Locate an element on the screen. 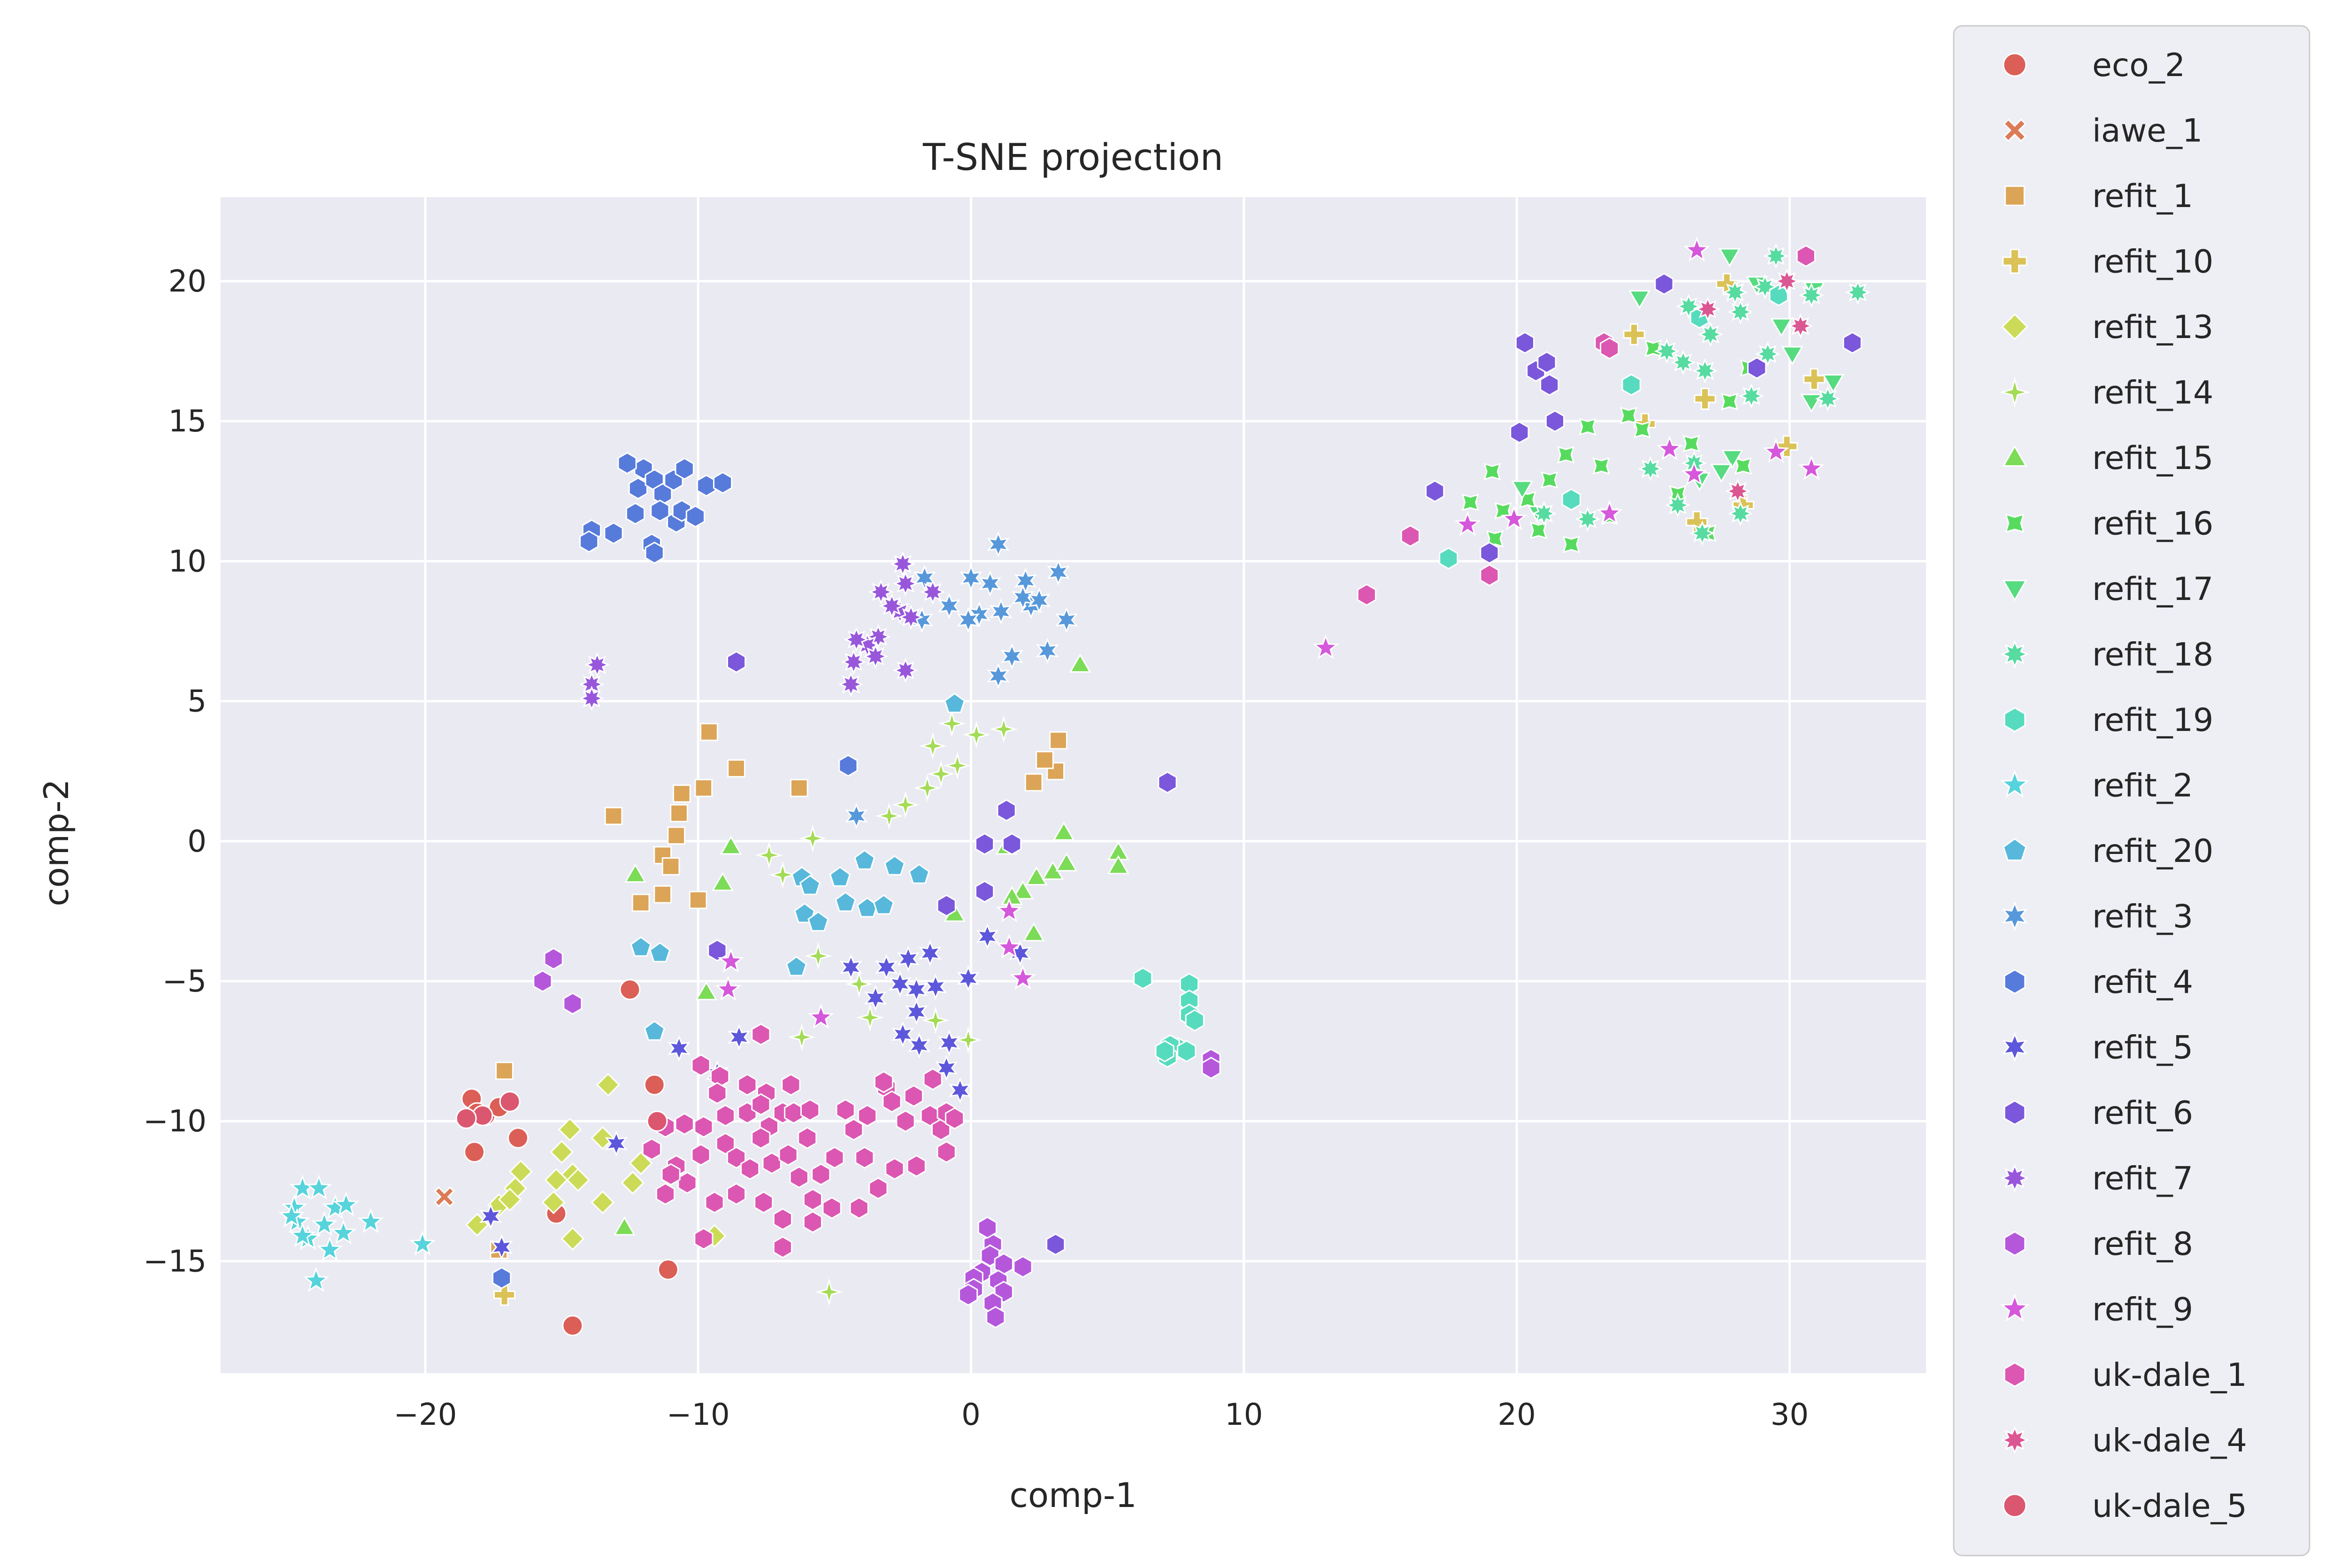 This screenshot has height=1568, width=2333. x-tick-label: 30 is located at coordinates (1790, 1415).